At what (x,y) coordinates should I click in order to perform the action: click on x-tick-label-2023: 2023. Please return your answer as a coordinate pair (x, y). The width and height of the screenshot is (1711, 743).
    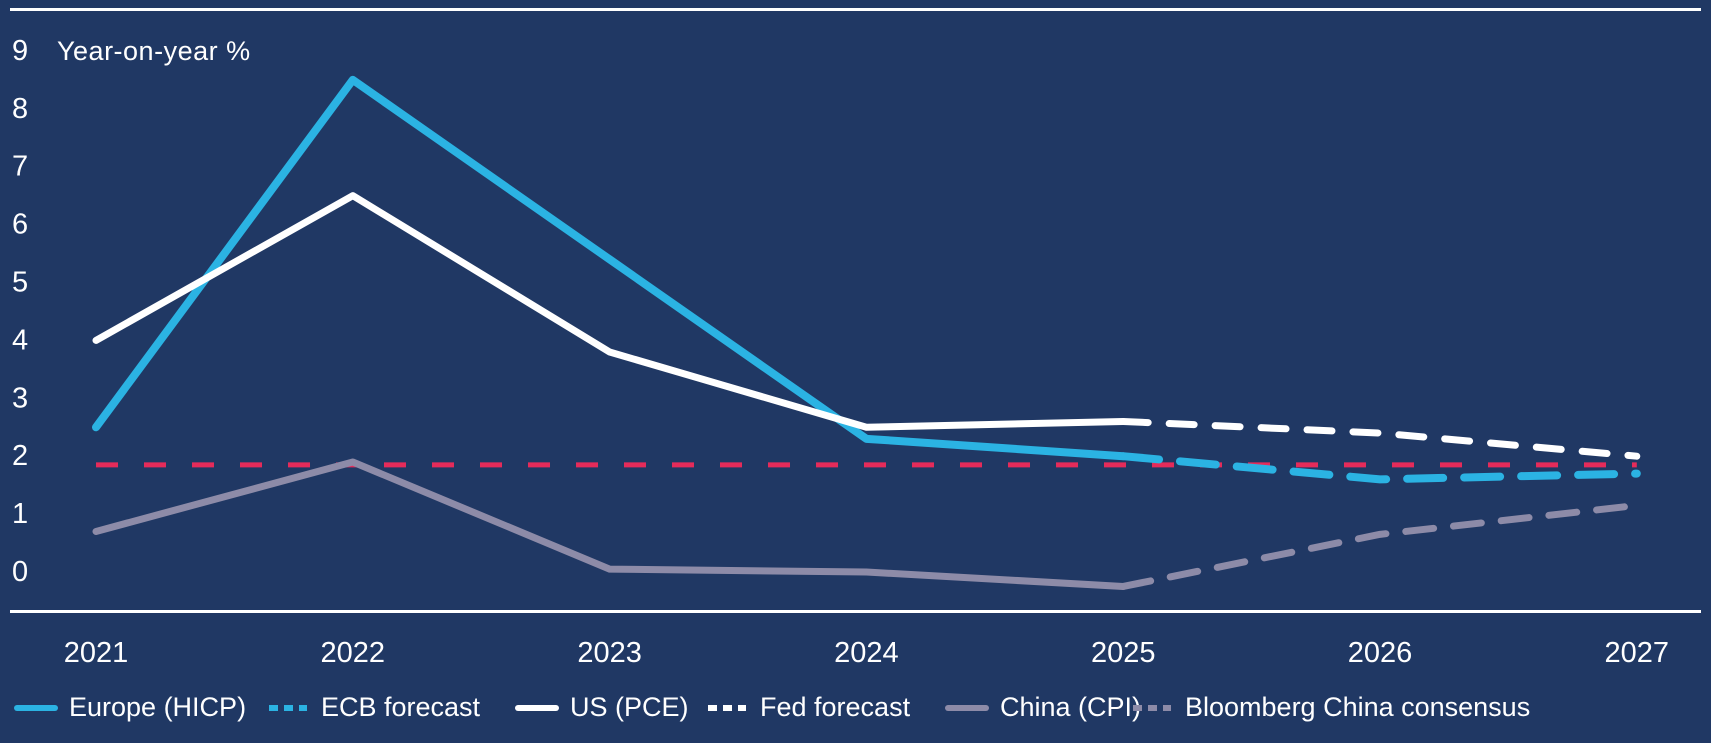
    Looking at the image, I should click on (609, 653).